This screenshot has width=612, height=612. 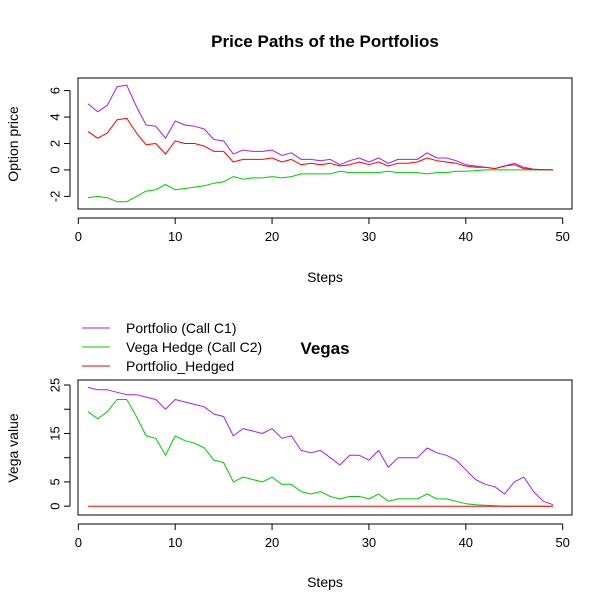 What do you see at coordinates (466, 236) in the screenshot?
I see `price-paths-x-tick-label: 40` at bounding box center [466, 236].